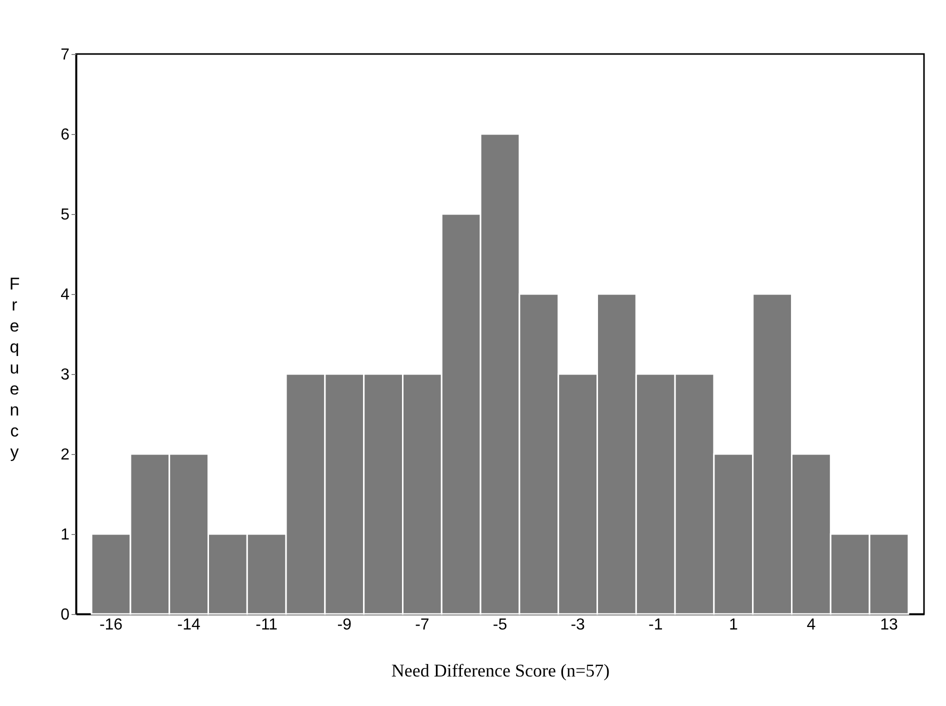  I want to click on x-tick-label: 4, so click(811, 625).